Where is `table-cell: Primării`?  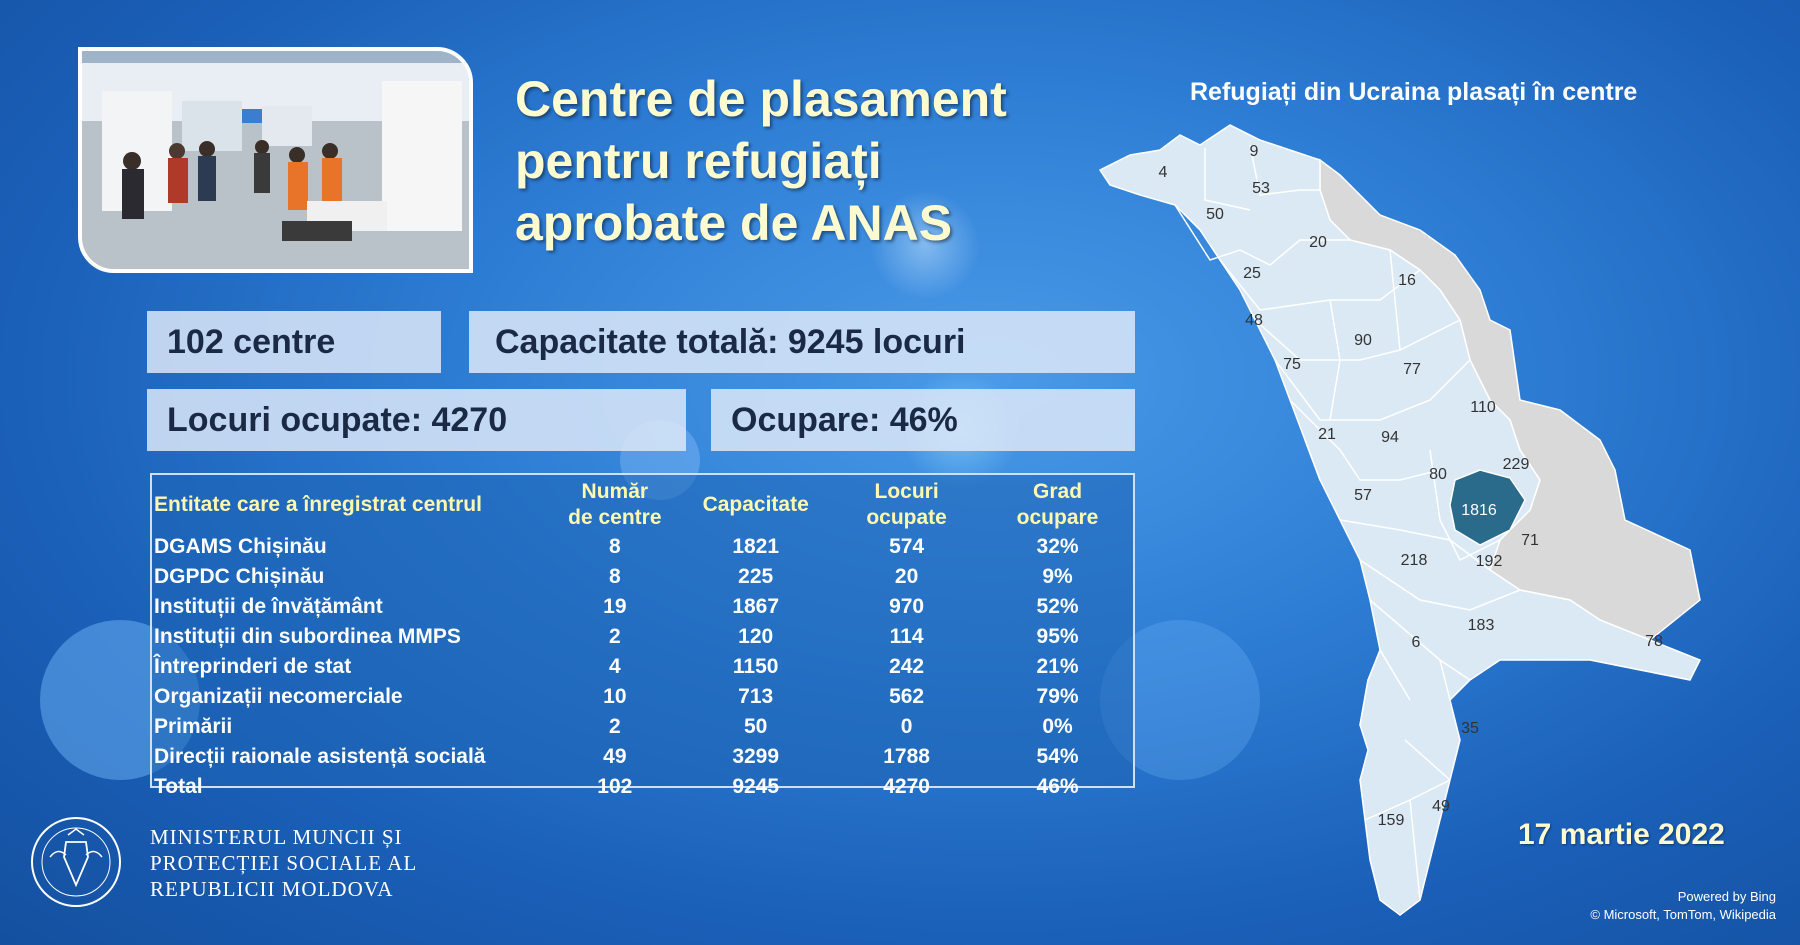
table-cell: Primării is located at coordinates (193, 726).